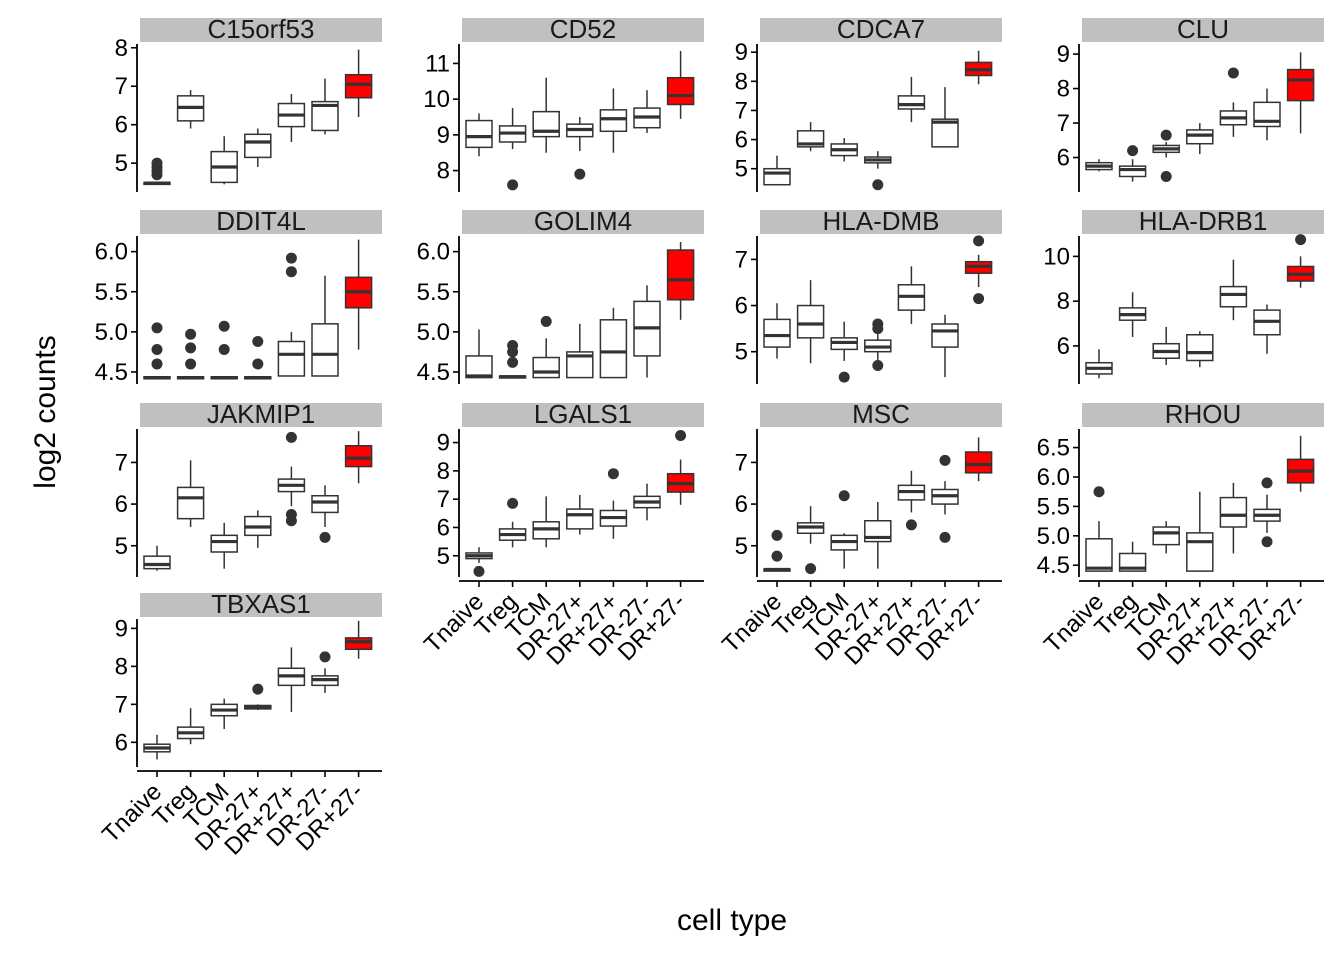 The image size is (1344, 960). I want to click on x-axis-title: cell type, so click(732, 920).